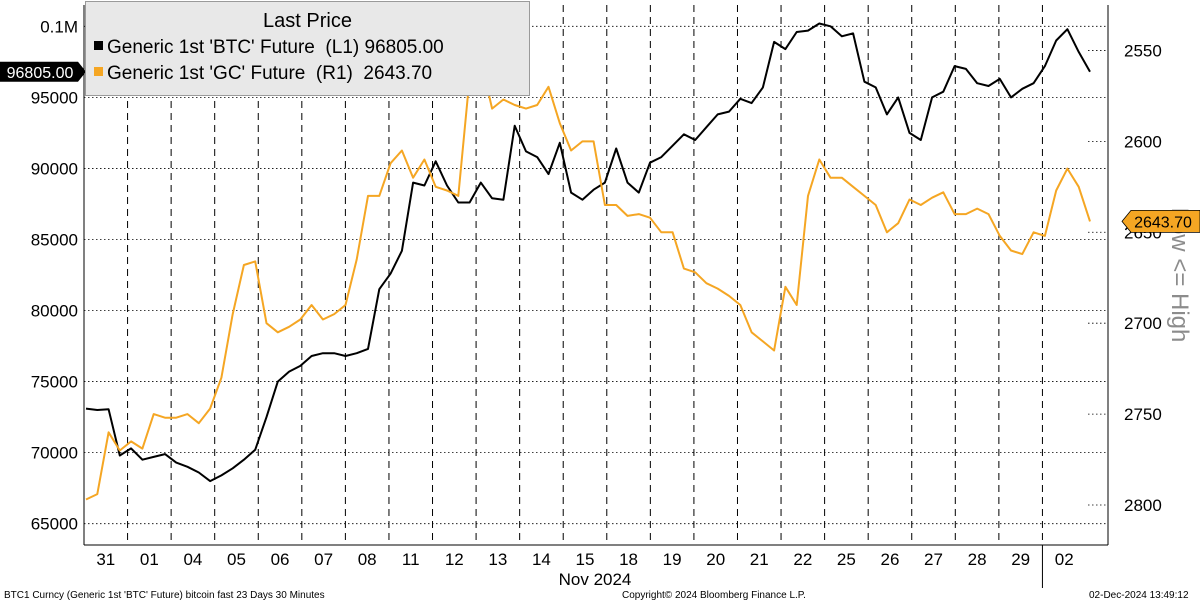  I want to click on x-tick-label: 04, so click(192, 559).